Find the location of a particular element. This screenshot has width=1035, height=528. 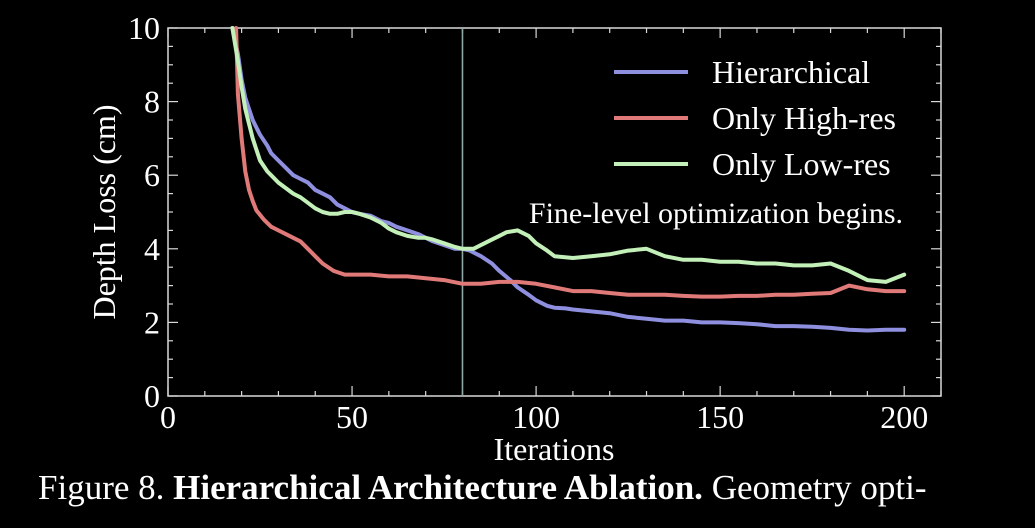

caption-bold-title: Hierarchical Architecture Ablation. is located at coordinates (438, 487).